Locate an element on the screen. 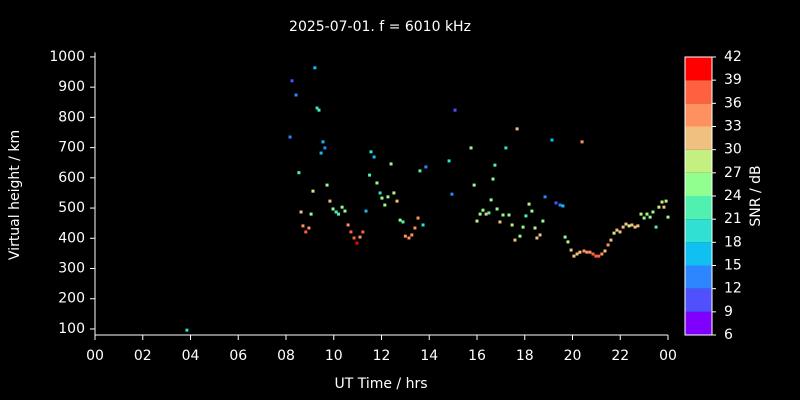  x-axis-label: UT Time / hrs is located at coordinates (380, 384).